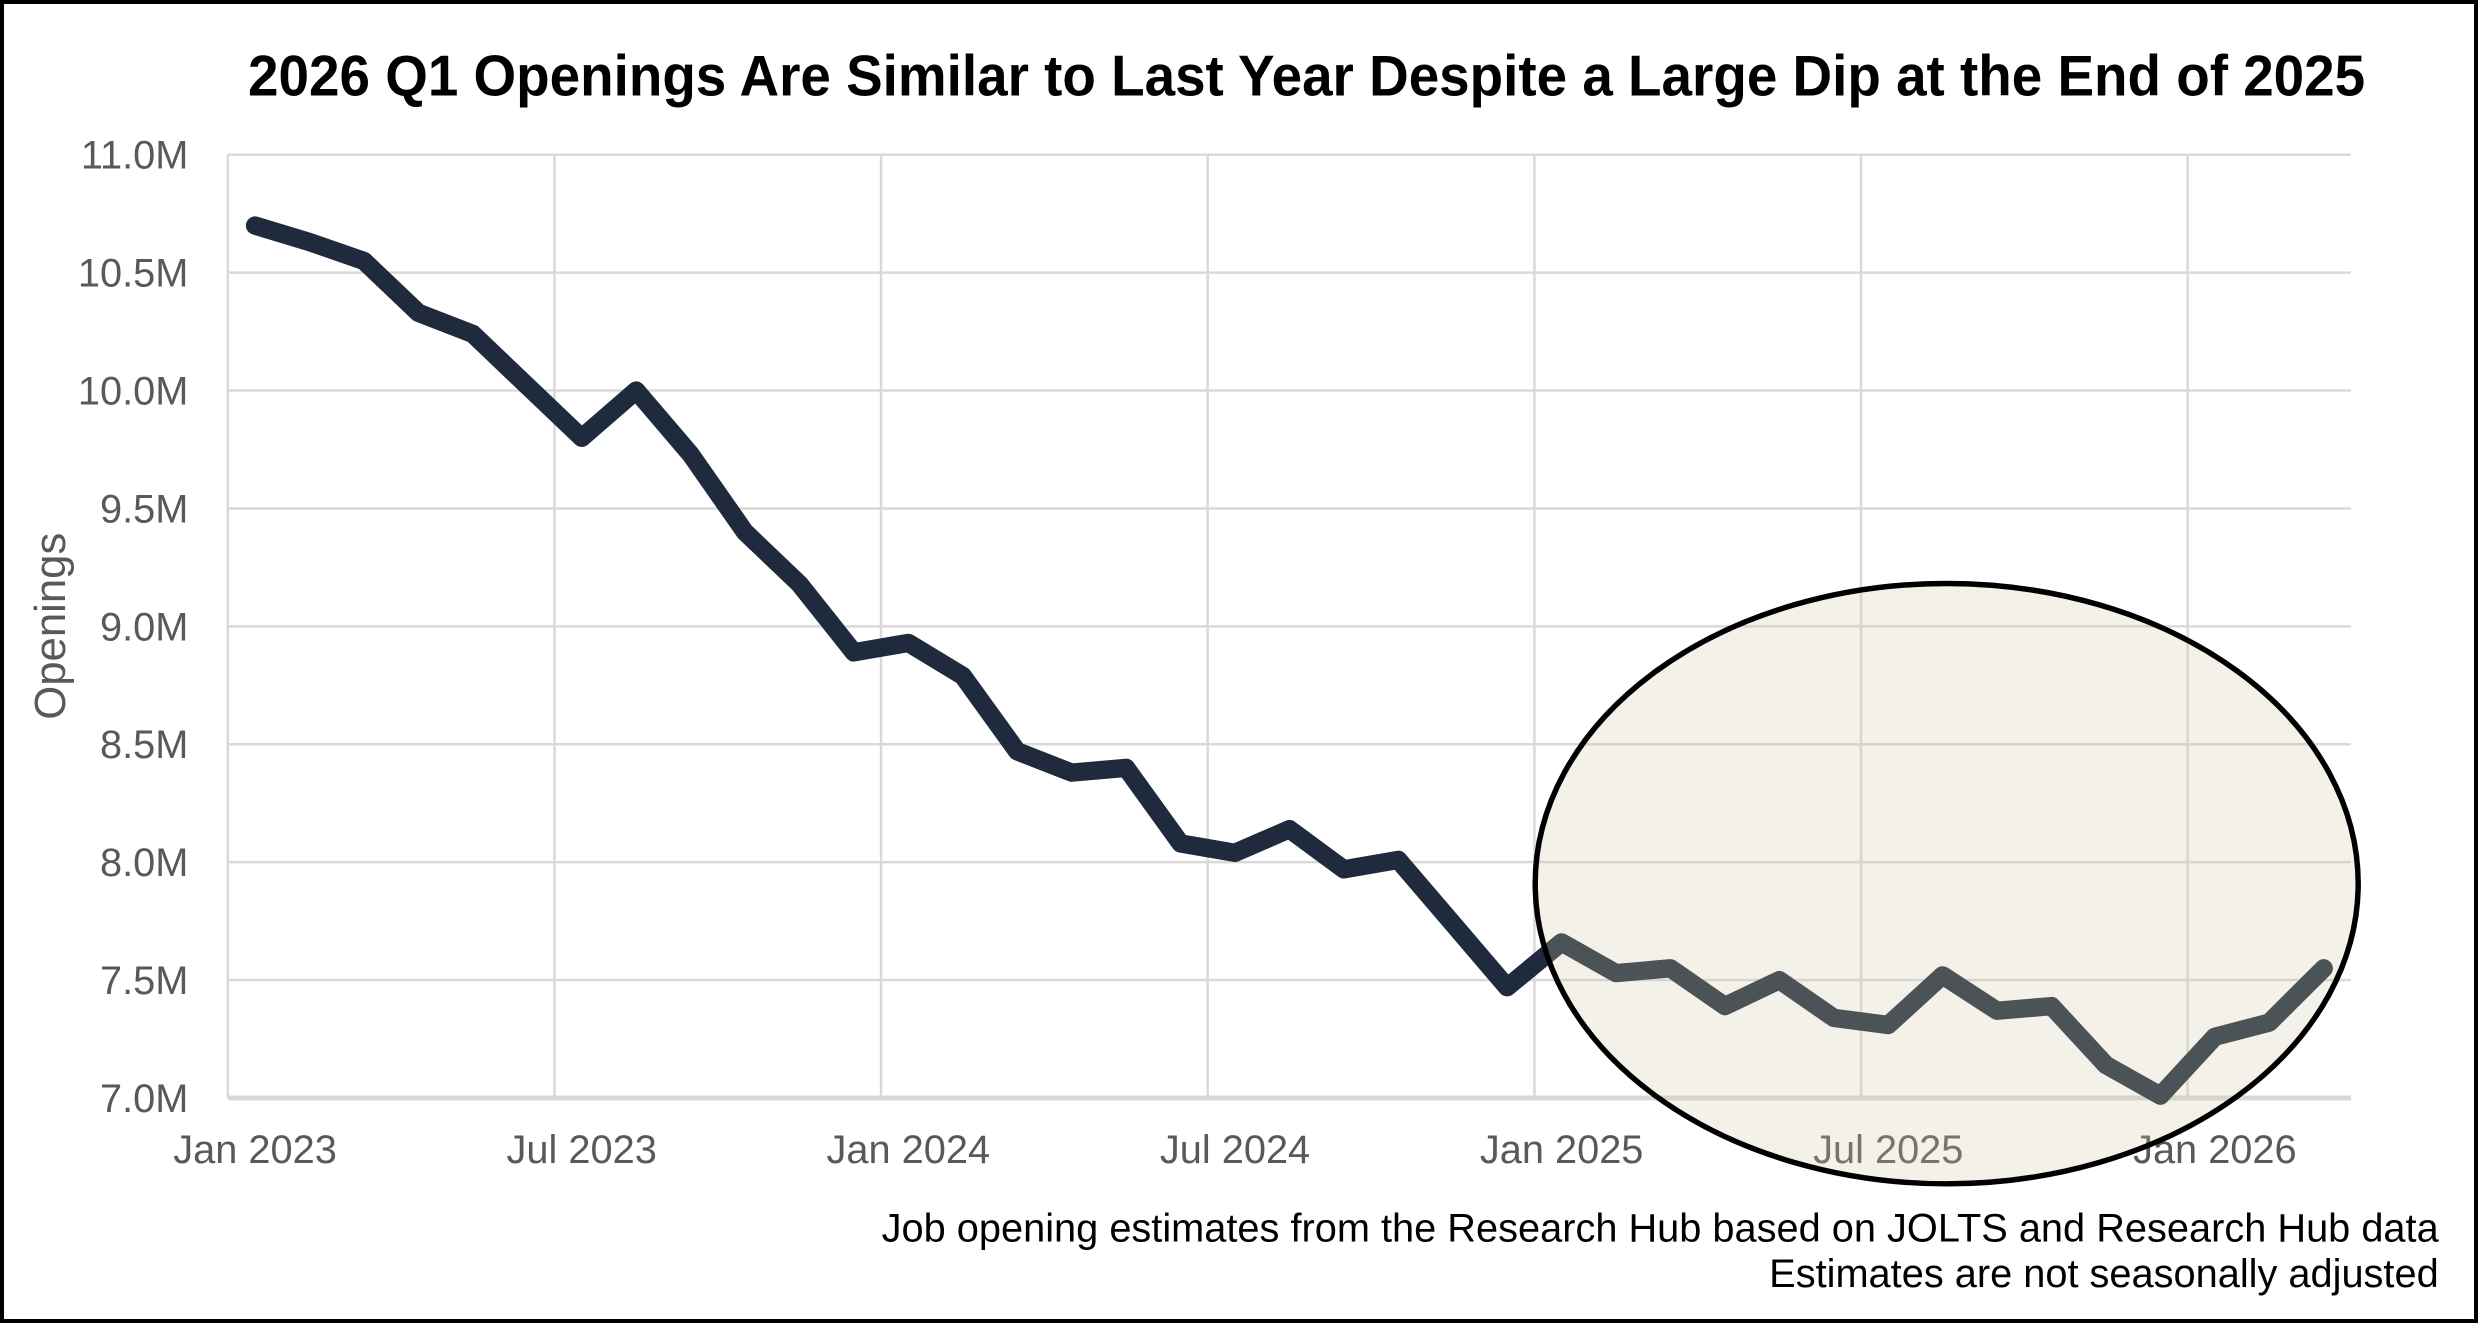 This screenshot has width=2478, height=1323. I want to click on y-axis-title: Openings, so click(50, 626).